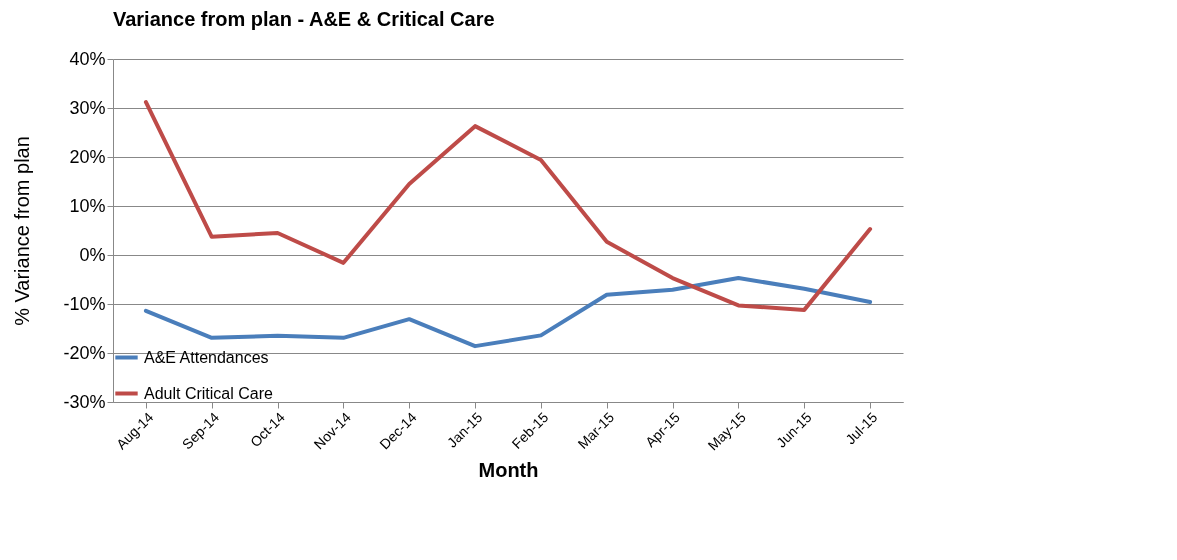 This screenshot has width=1177, height=560. What do you see at coordinates (22, 231) in the screenshot?
I see `y-axis-title: % Variance from plan` at bounding box center [22, 231].